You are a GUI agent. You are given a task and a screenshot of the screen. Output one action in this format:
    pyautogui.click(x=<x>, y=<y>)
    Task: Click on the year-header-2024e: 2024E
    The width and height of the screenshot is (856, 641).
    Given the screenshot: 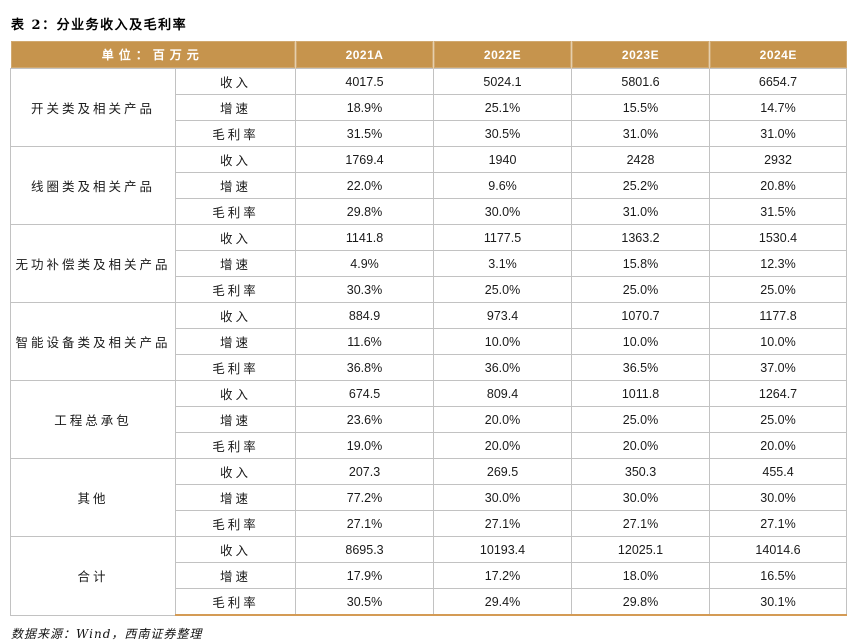 What is the action you would take?
    pyautogui.click(x=778, y=55)
    